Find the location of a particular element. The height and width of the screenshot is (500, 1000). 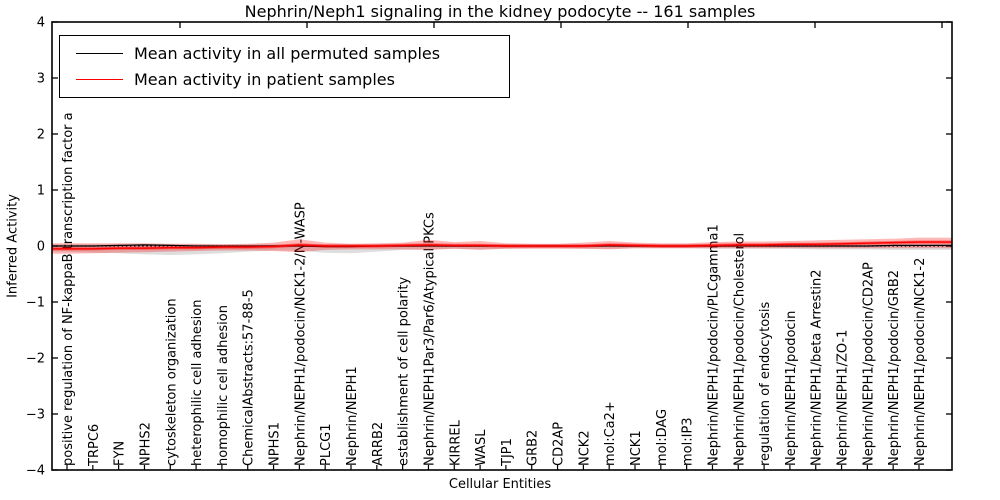

x-tick-label: GRB2 is located at coordinates (533, 448).